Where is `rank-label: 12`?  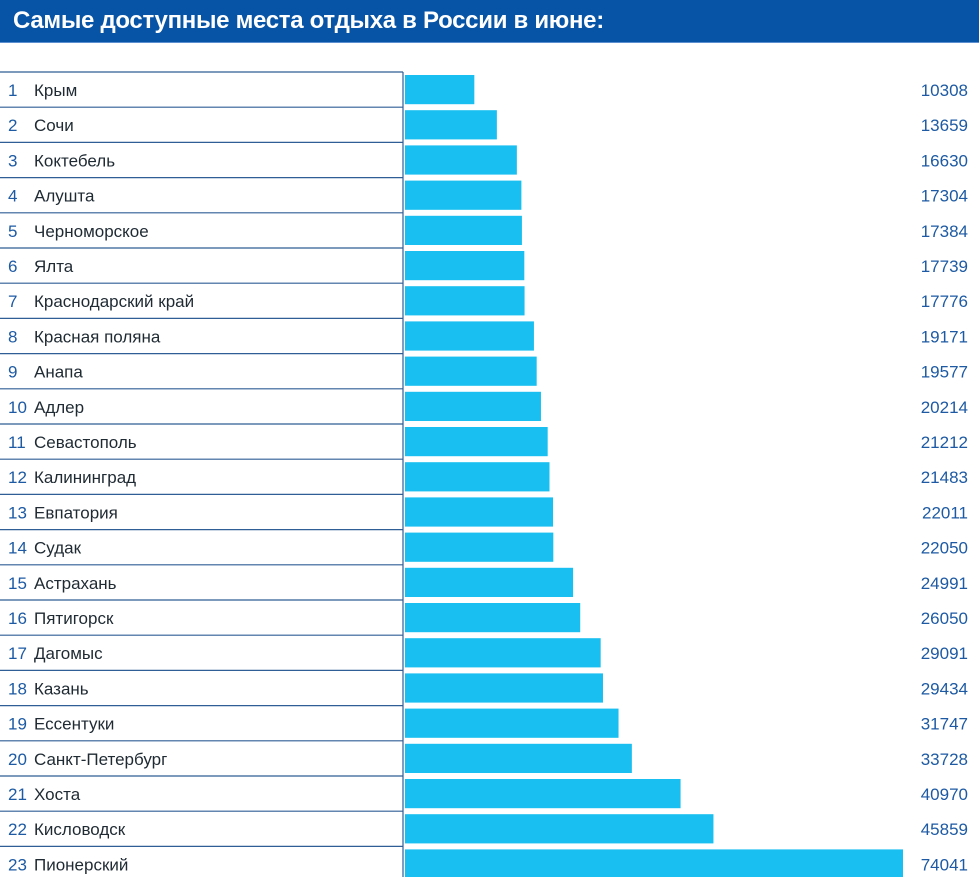
rank-label: 12 is located at coordinates (17, 477).